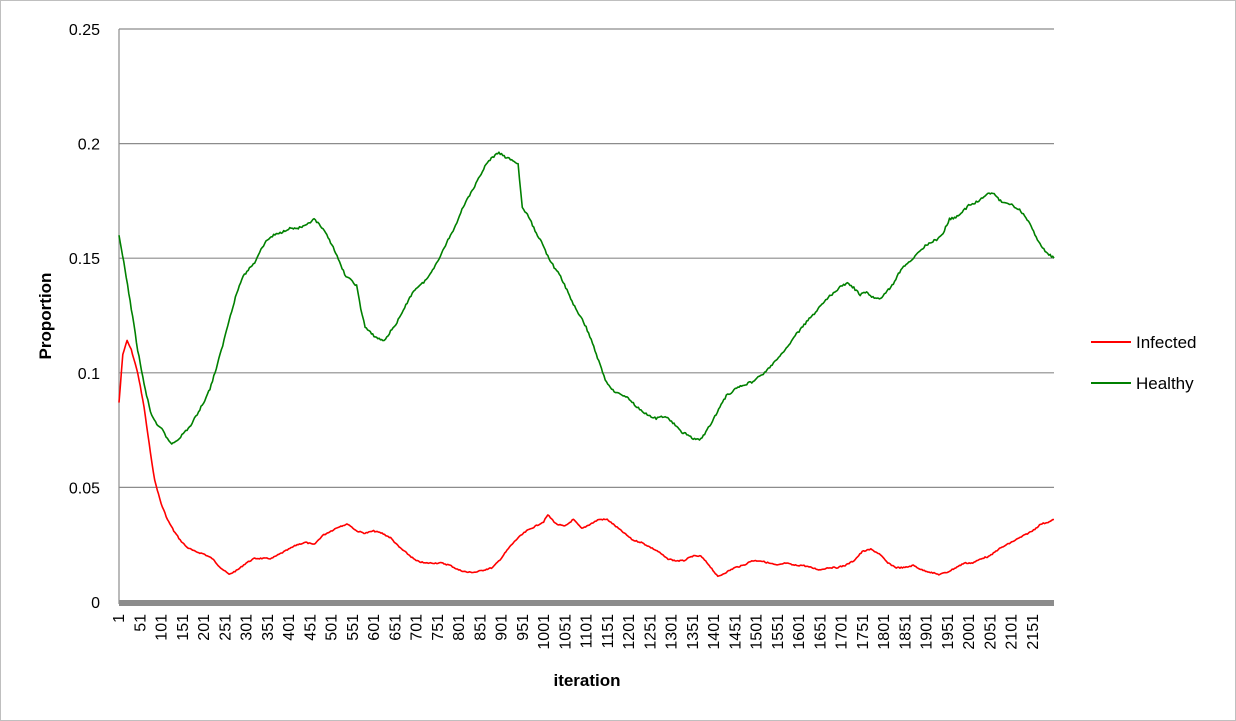 The height and width of the screenshot is (721, 1236). Describe the element at coordinates (417, 627) in the screenshot. I see `x-tick-label: 701` at that location.